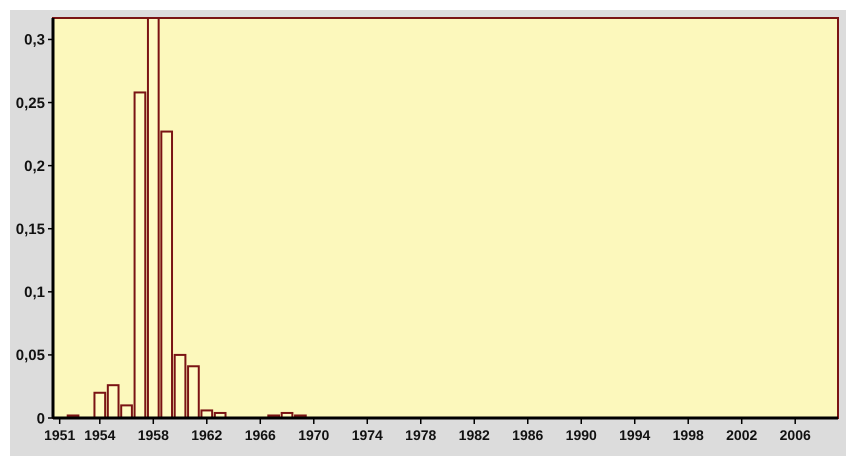  I want to click on y-tick-label: 0,25, so click(30, 103).